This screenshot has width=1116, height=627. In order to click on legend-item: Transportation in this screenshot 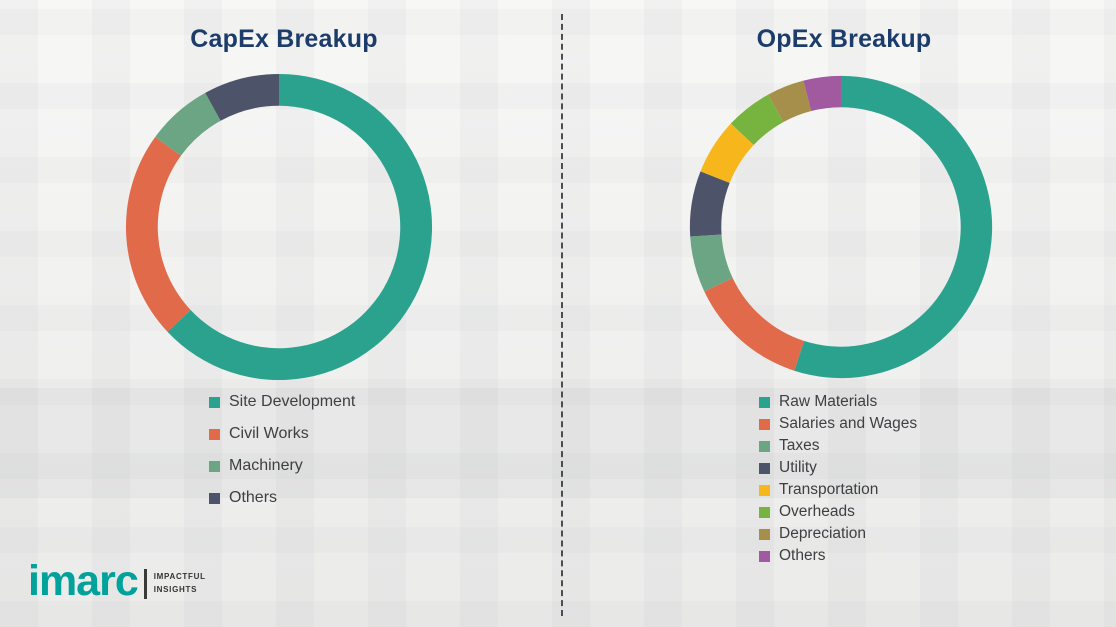, I will do `click(838, 490)`.